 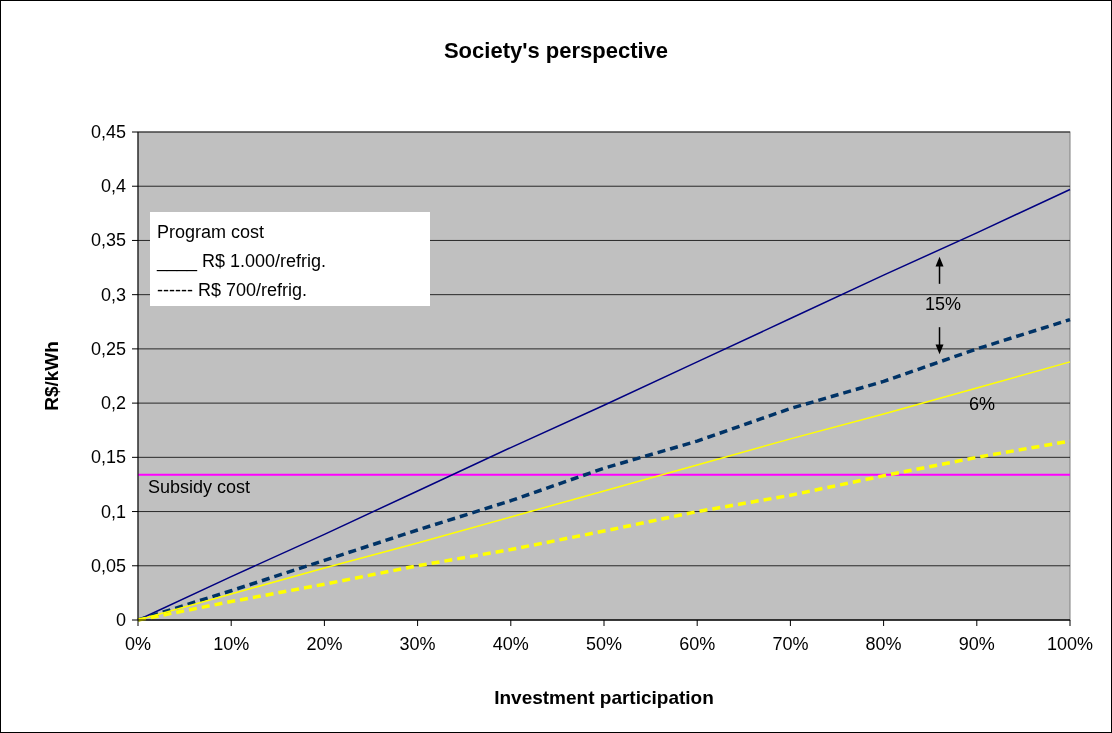 What do you see at coordinates (108, 457) in the screenshot?
I see `y-tick-label: 0,15` at bounding box center [108, 457].